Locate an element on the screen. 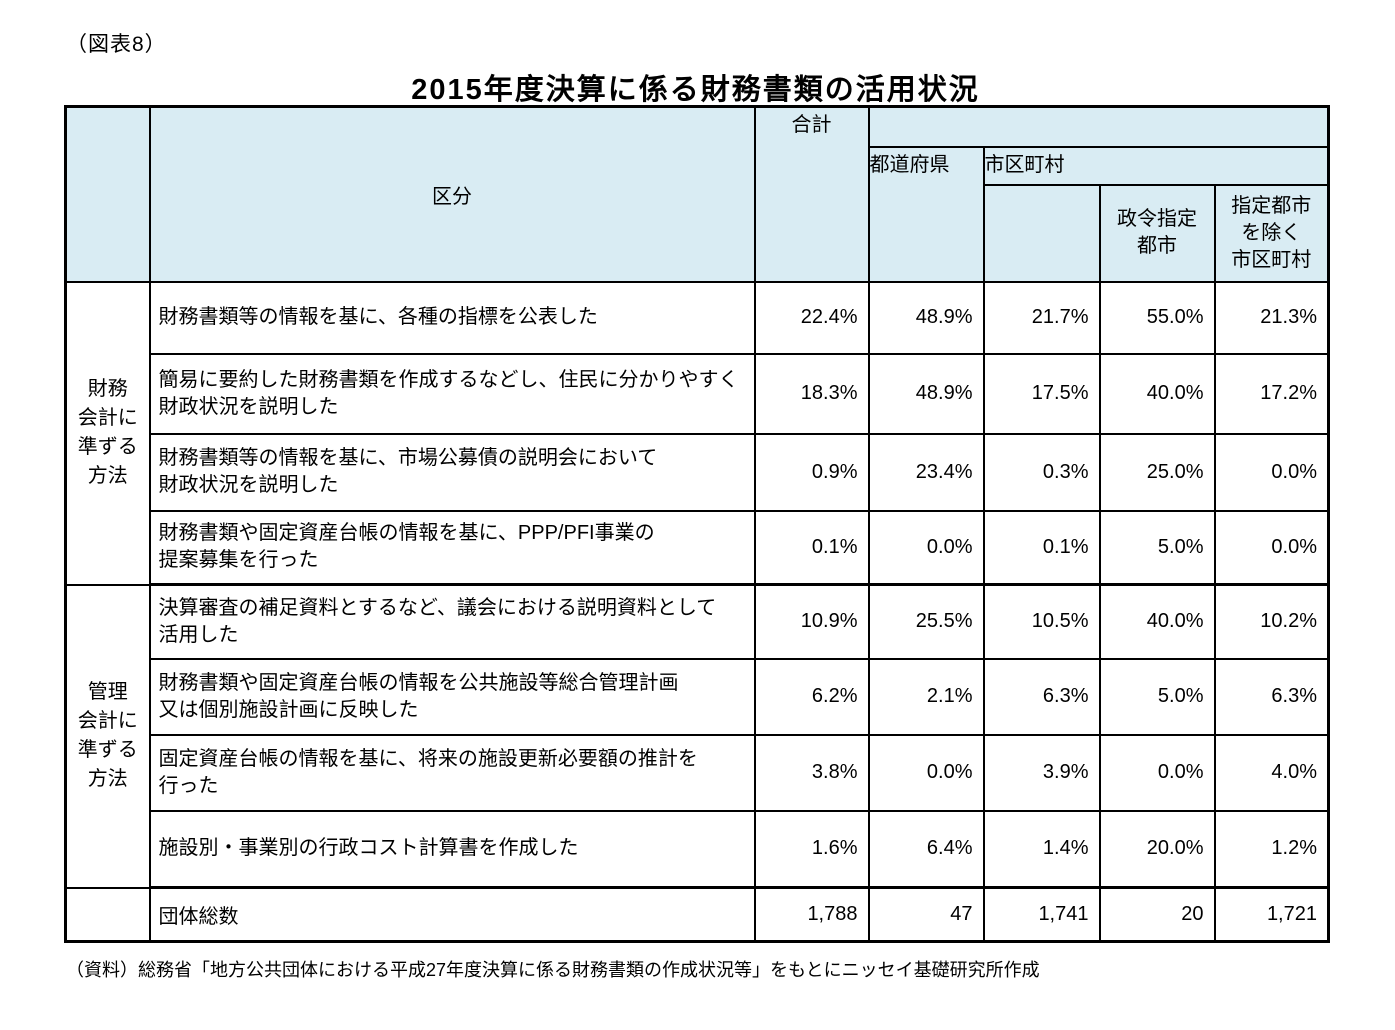 The height and width of the screenshot is (1030, 1395). value-cell: 6.2% is located at coordinates (811, 696).